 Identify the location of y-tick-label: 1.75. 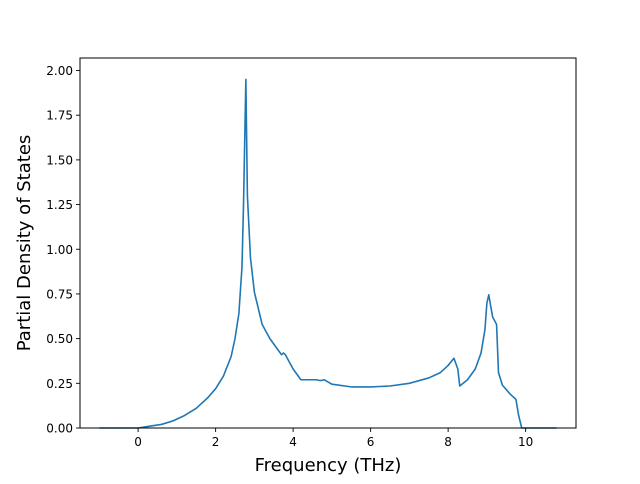
(59, 116).